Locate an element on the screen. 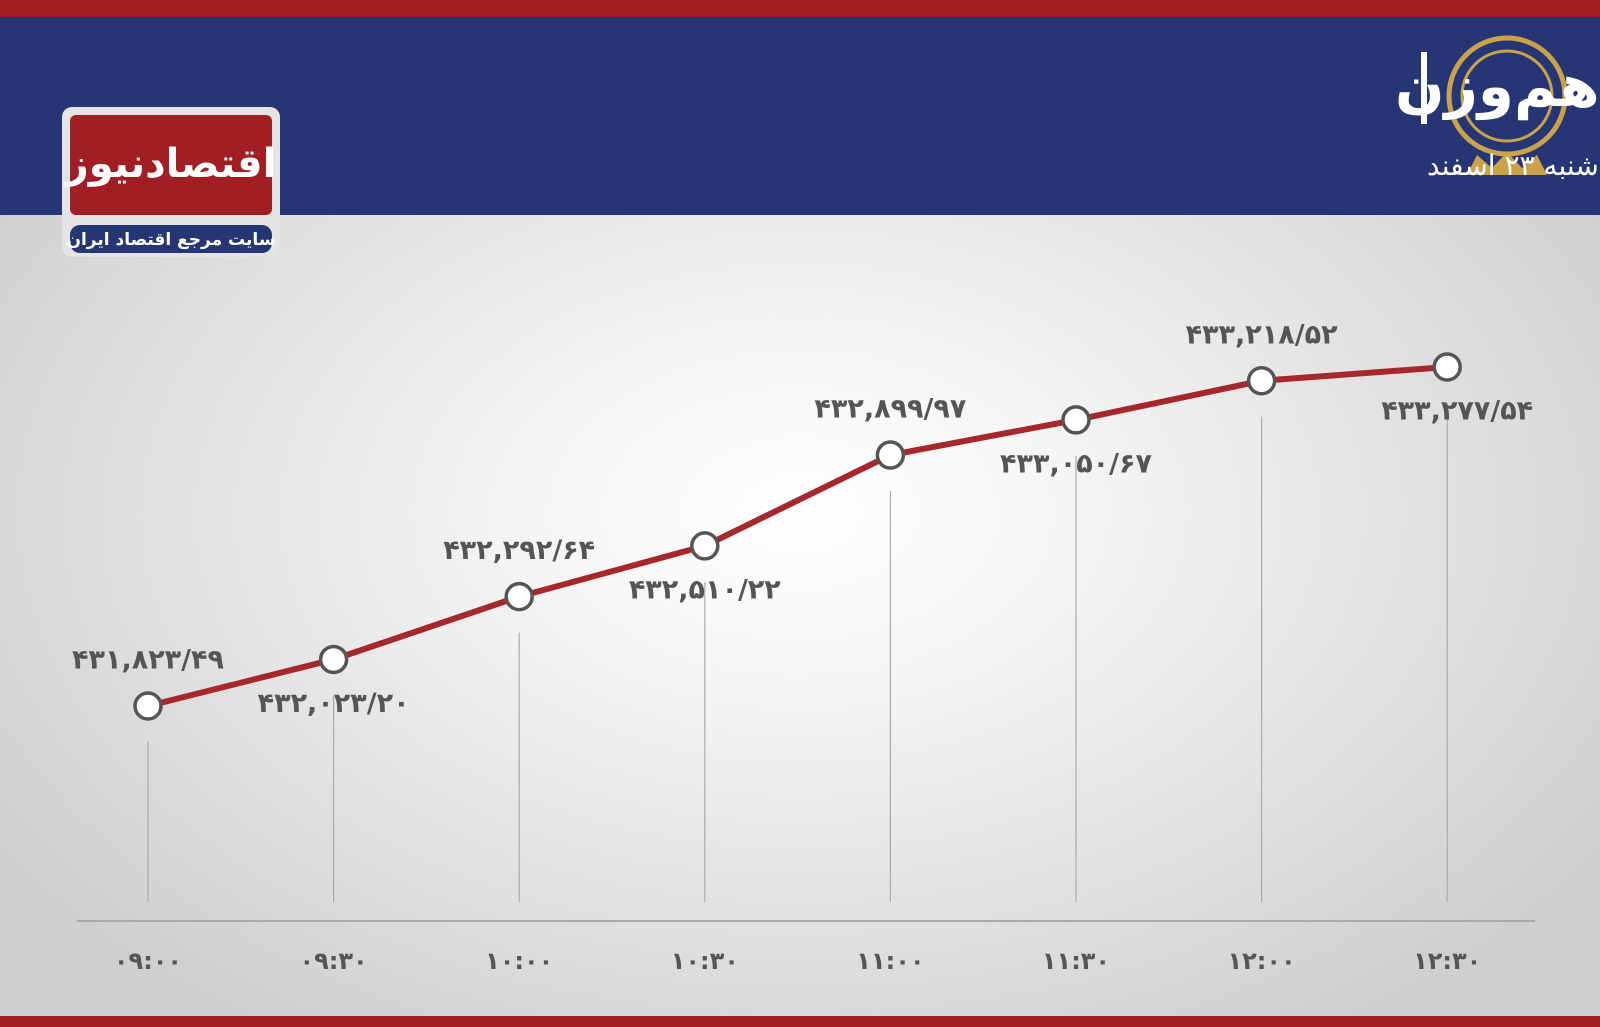  value-label: ۴۳۲,۵۱۰/۲۲ is located at coordinates (705, 589).